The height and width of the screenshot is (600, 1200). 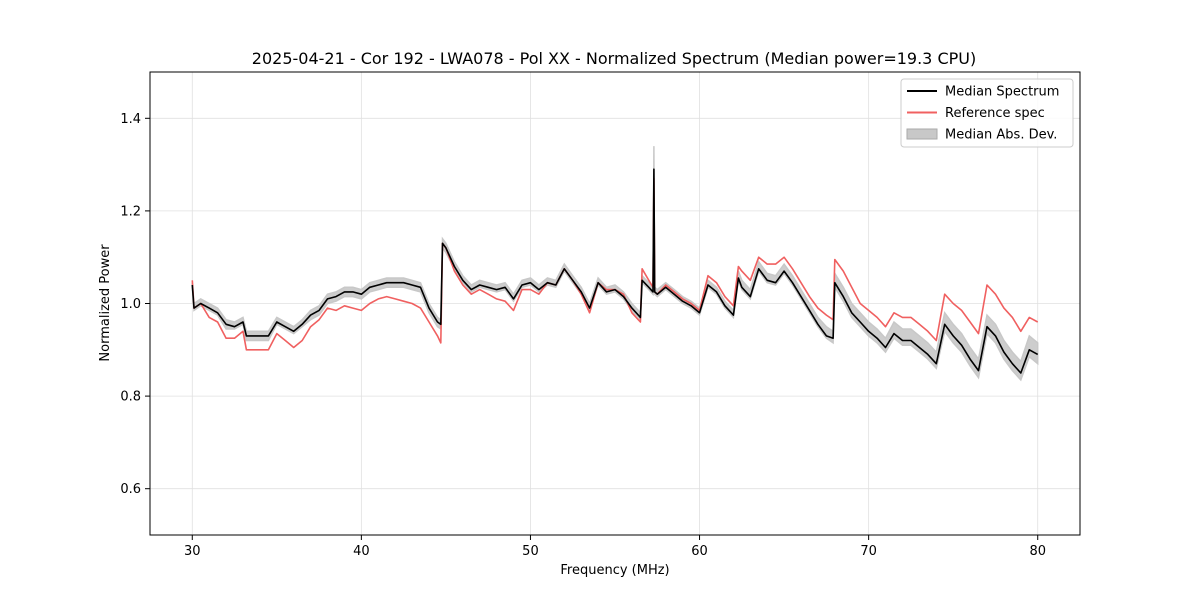 What do you see at coordinates (615, 547) in the screenshot?
I see `x-axis: 30 40 50 60 70 80` at bounding box center [615, 547].